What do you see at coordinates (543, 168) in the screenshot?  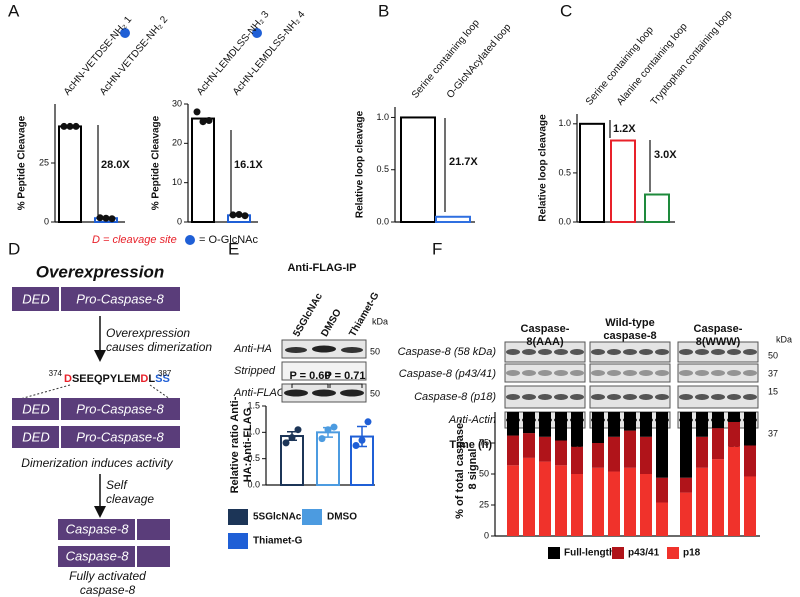 I see `y-axis-label: Relative loop cleavage` at bounding box center [543, 168].